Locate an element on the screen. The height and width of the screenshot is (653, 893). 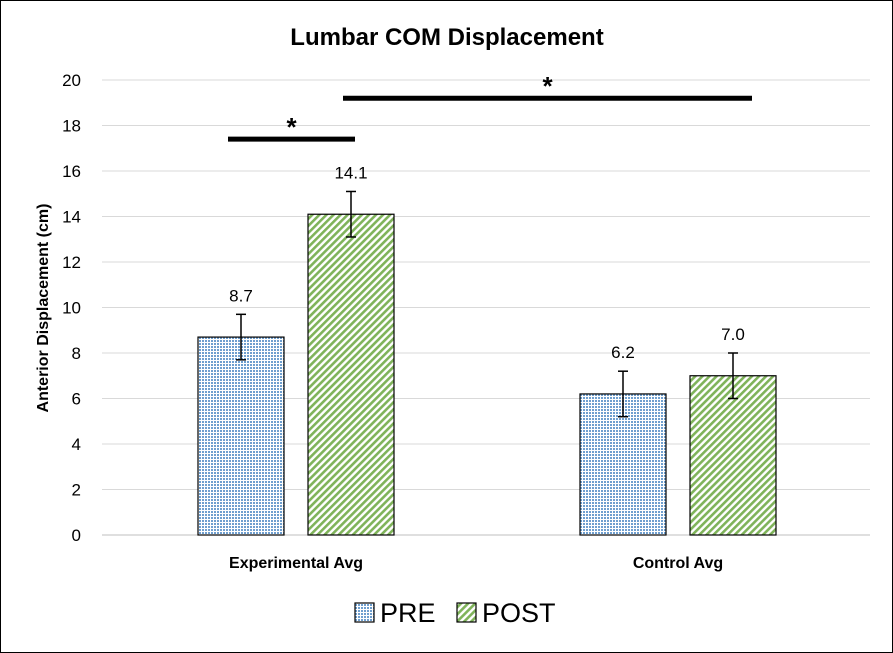
y-tick-label: 4 is located at coordinates (76, 444).